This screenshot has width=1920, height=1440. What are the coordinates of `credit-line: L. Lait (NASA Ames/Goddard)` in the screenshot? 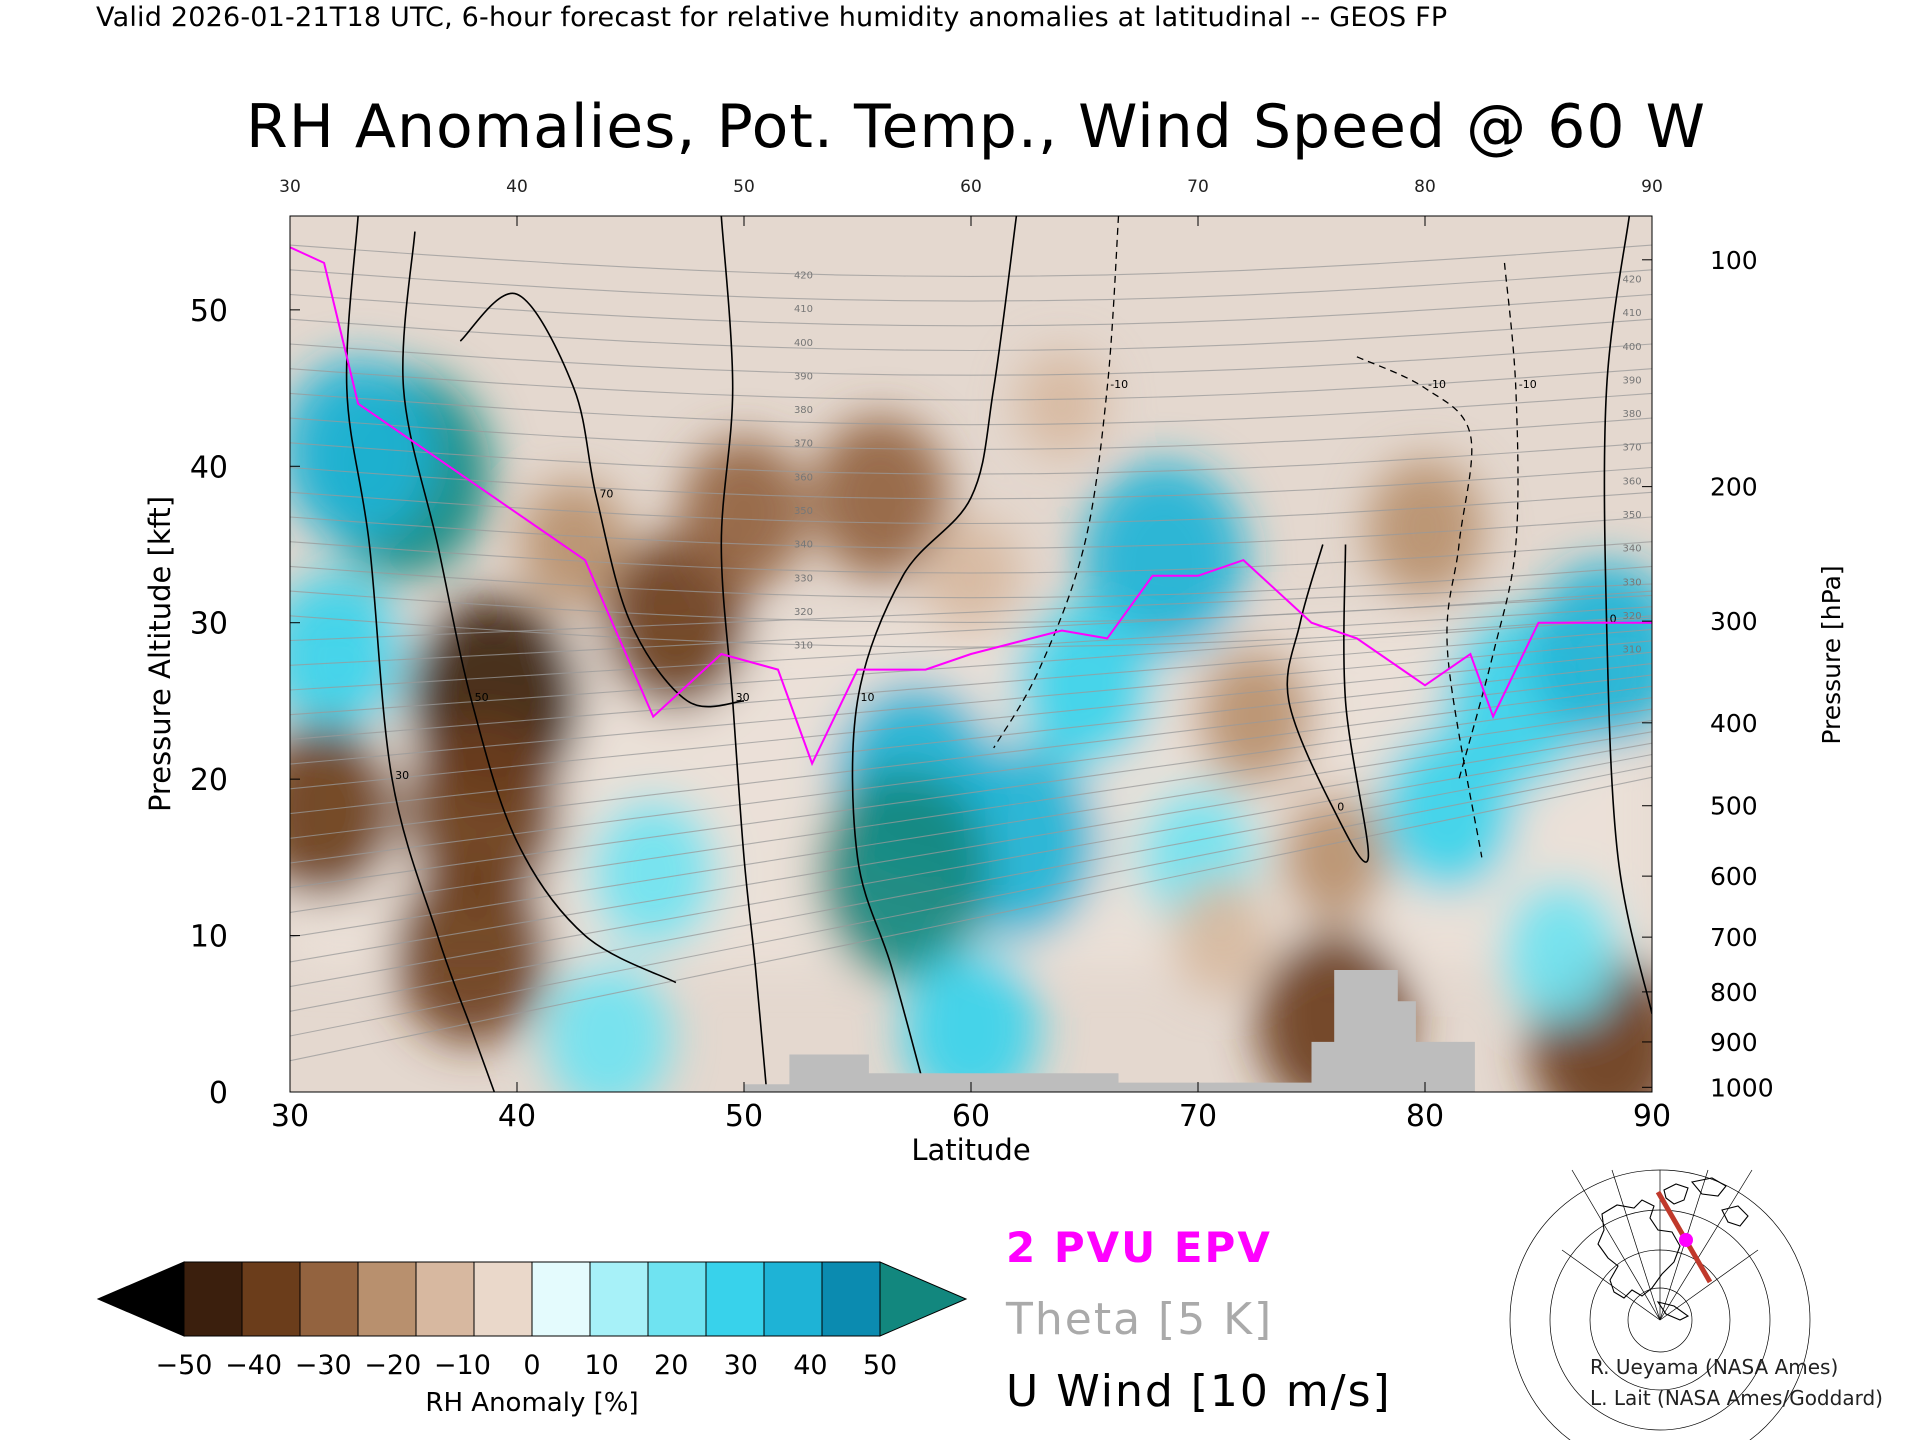 It's located at (1736, 1398).